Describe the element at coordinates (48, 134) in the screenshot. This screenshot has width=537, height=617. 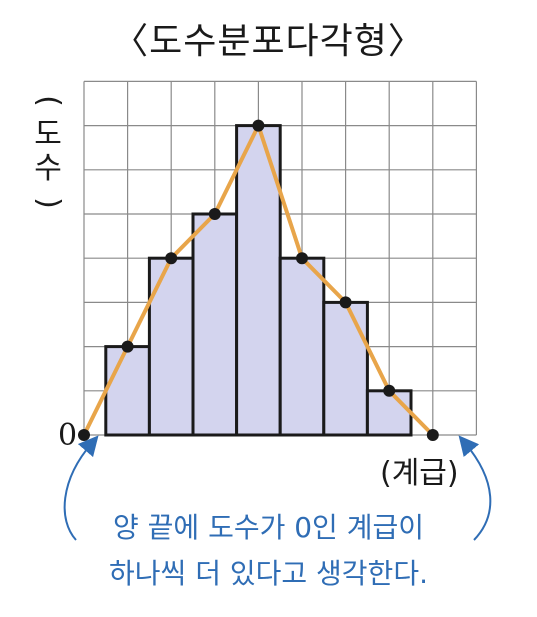
I see `y-label-char-1: 도` at that location.